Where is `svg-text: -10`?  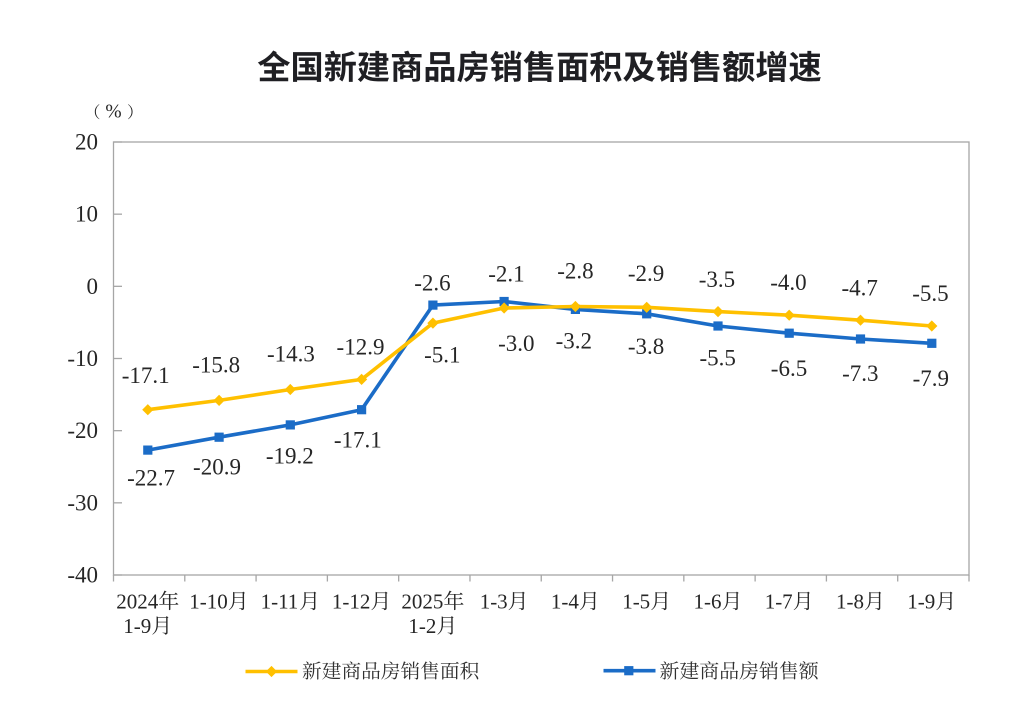 svg-text: -10 is located at coordinates (82, 358).